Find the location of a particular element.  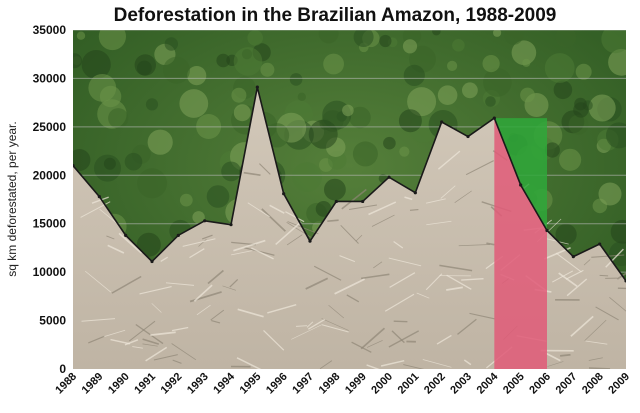

x-tick-label: 2002 is located at coordinates (435, 384).